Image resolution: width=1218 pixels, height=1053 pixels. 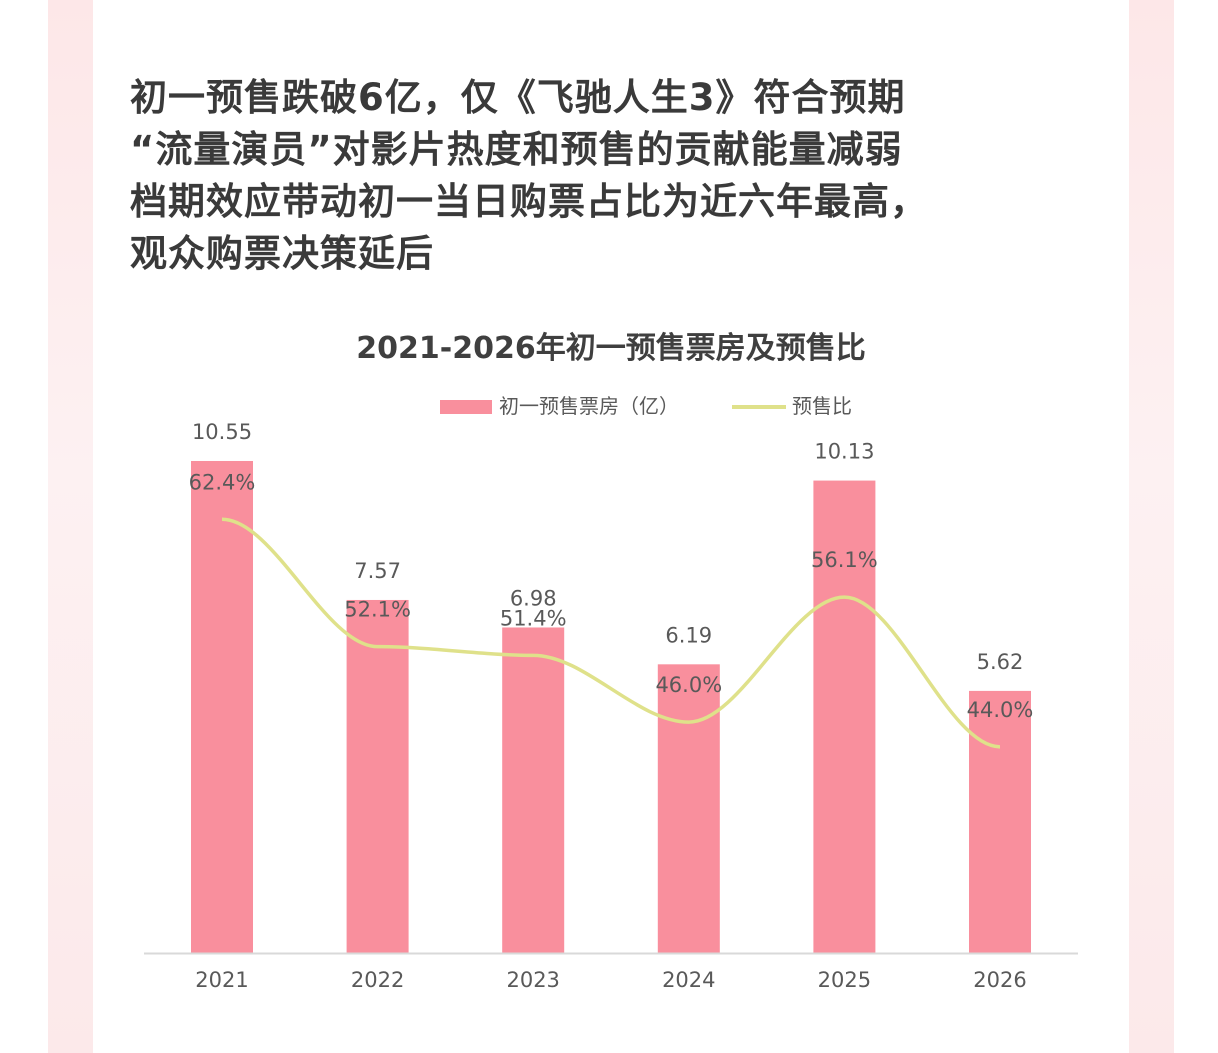 What do you see at coordinates (282, 253) in the screenshot?
I see `heading-line-4: 观众购票决策延后` at bounding box center [282, 253].